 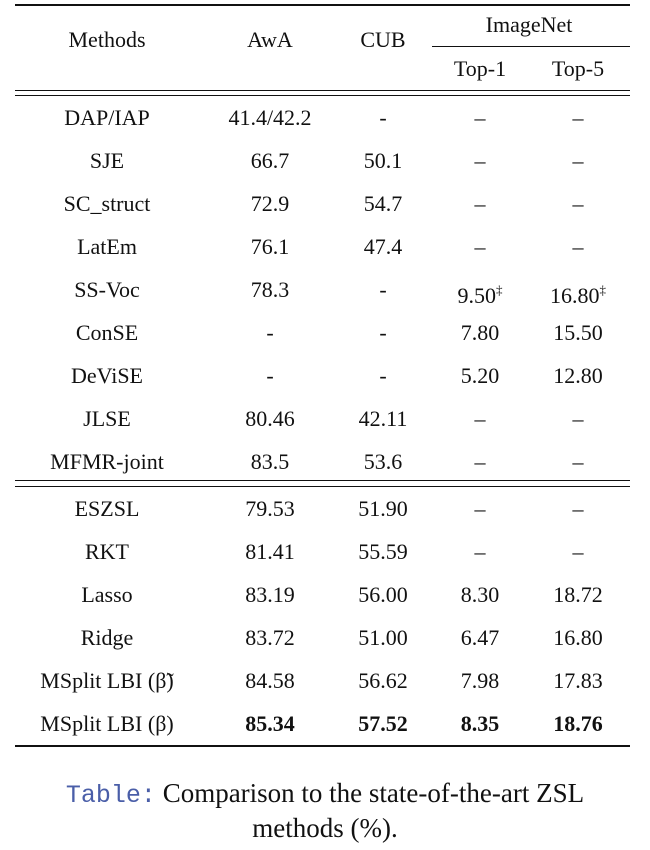 What do you see at coordinates (373, 793) in the screenshot?
I see `caption-text: Comparison to the state-of-the-art ZSL` at bounding box center [373, 793].